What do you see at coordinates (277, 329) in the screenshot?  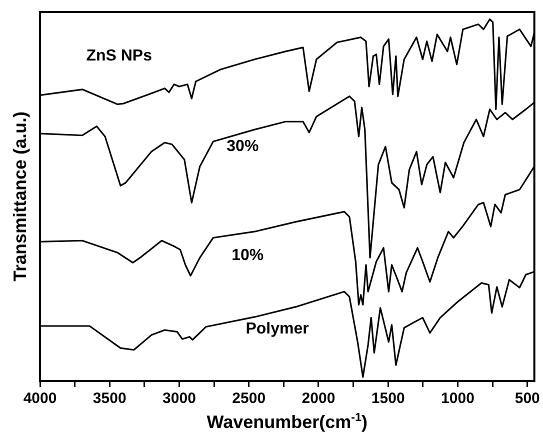 I see `series-label: Polymer` at bounding box center [277, 329].